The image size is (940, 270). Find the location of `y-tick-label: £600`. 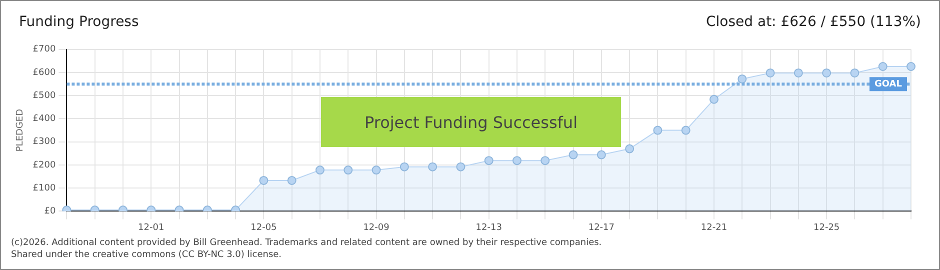

y-tick-label: £600 is located at coordinates (44, 73).